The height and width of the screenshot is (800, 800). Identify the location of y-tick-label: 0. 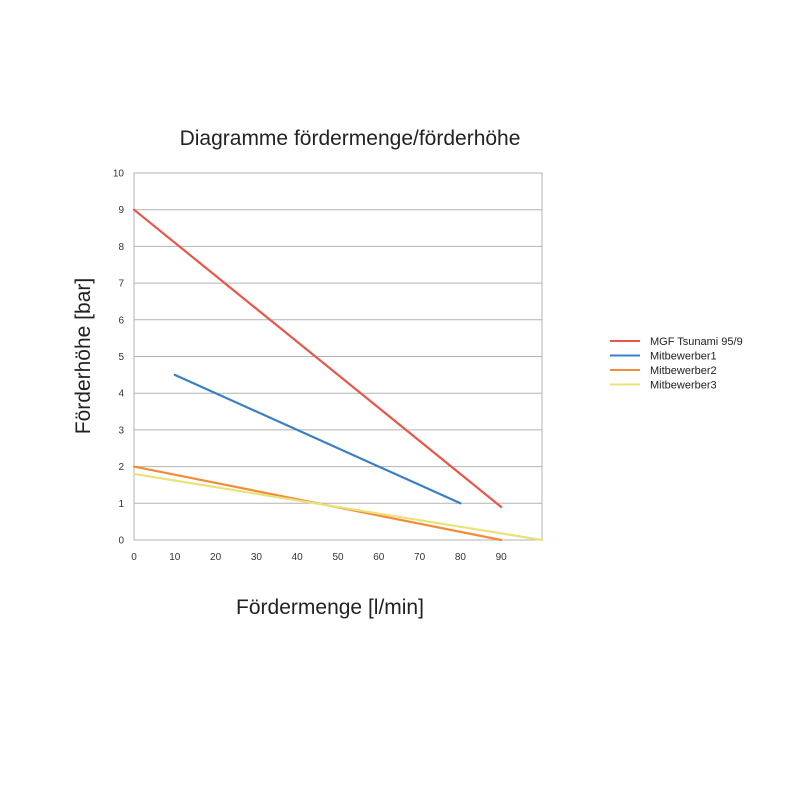
(121, 541).